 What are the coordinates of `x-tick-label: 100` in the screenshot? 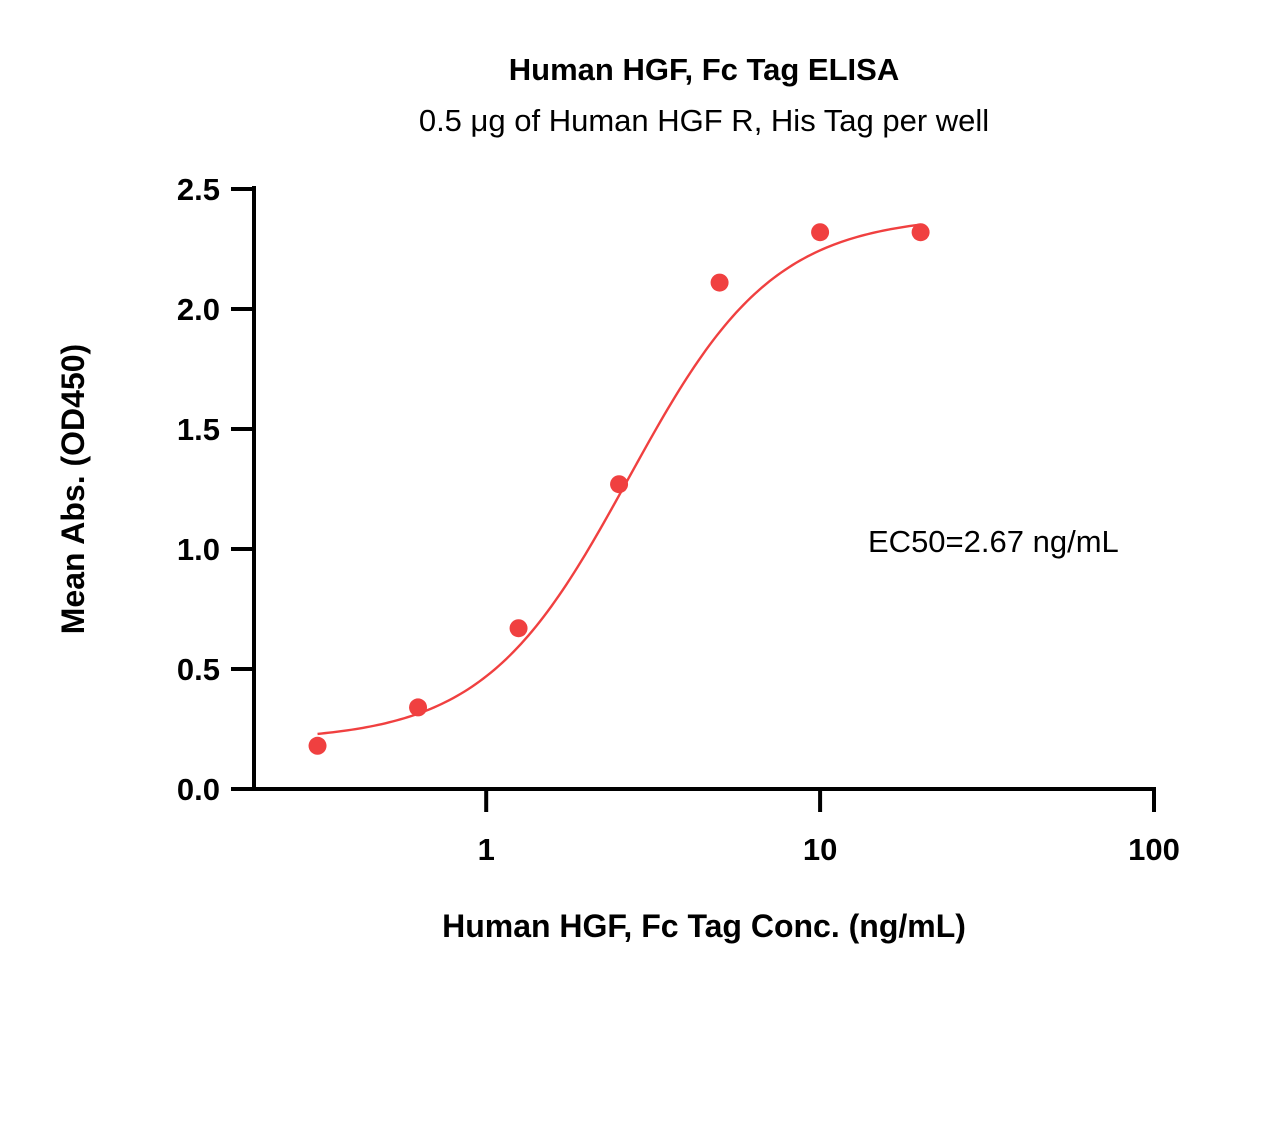 It's located at (1154, 849).